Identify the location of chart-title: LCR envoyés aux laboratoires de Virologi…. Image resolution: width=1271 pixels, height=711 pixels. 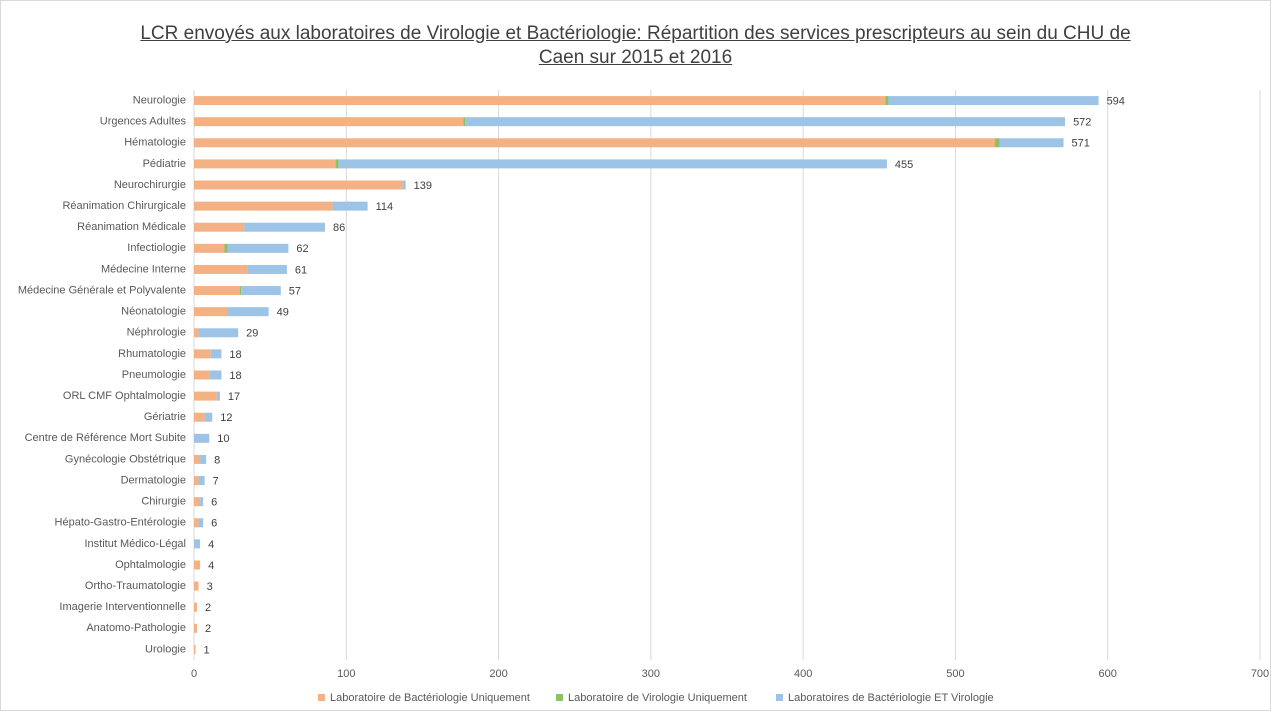
(635, 45).